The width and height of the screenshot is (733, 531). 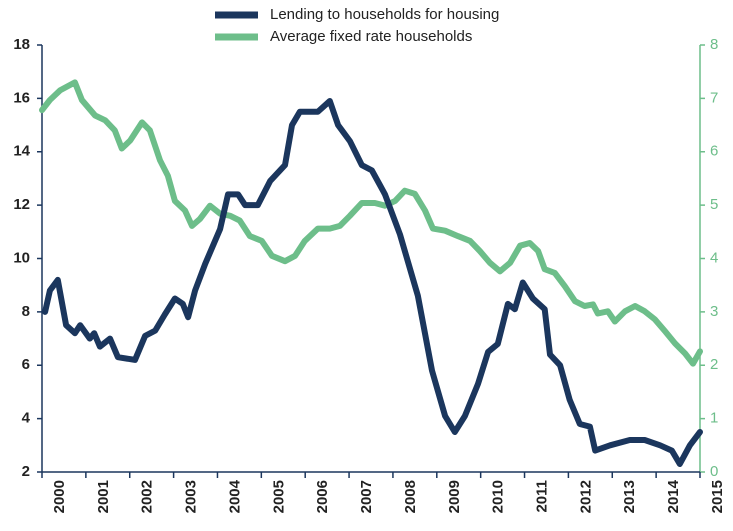 I want to click on x-tick-label: 2011, so click(x=542, y=496).